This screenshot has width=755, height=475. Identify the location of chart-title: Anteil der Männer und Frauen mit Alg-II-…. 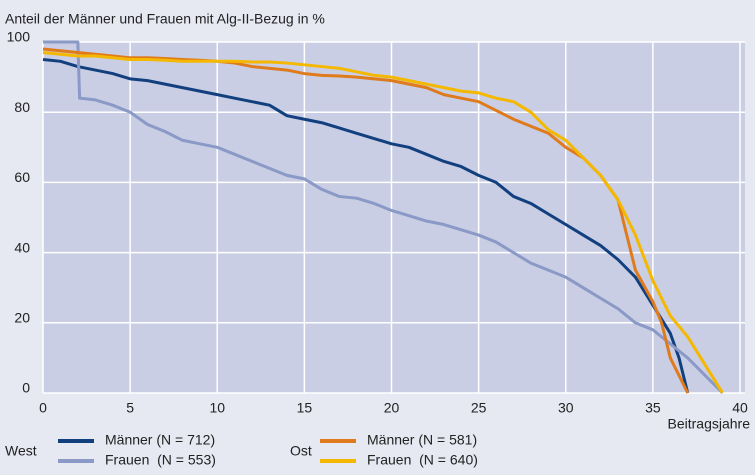
(165, 19).